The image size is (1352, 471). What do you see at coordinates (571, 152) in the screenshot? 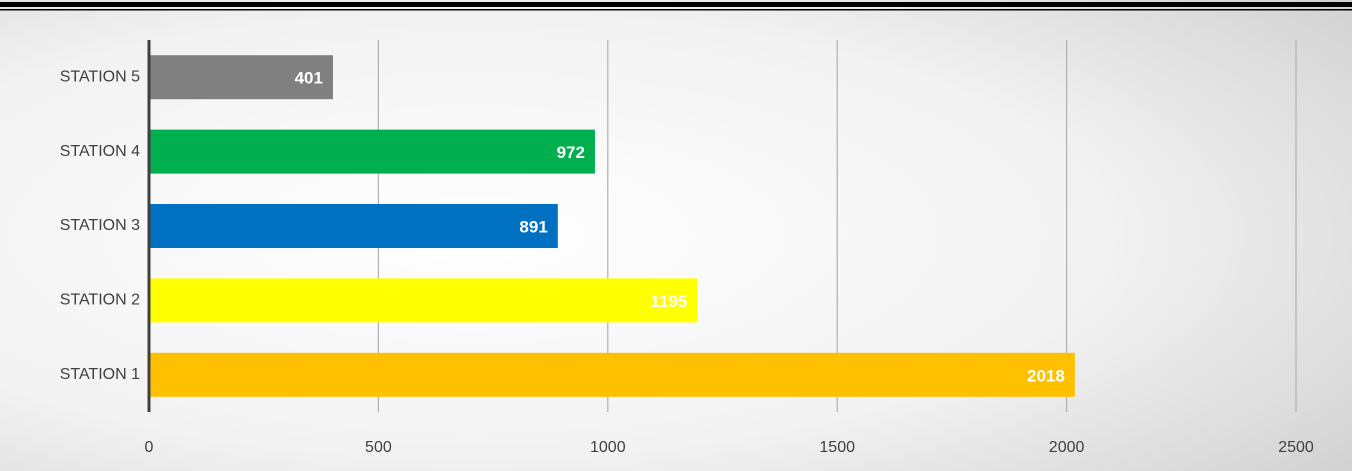
I see `data-label: 972` at bounding box center [571, 152].